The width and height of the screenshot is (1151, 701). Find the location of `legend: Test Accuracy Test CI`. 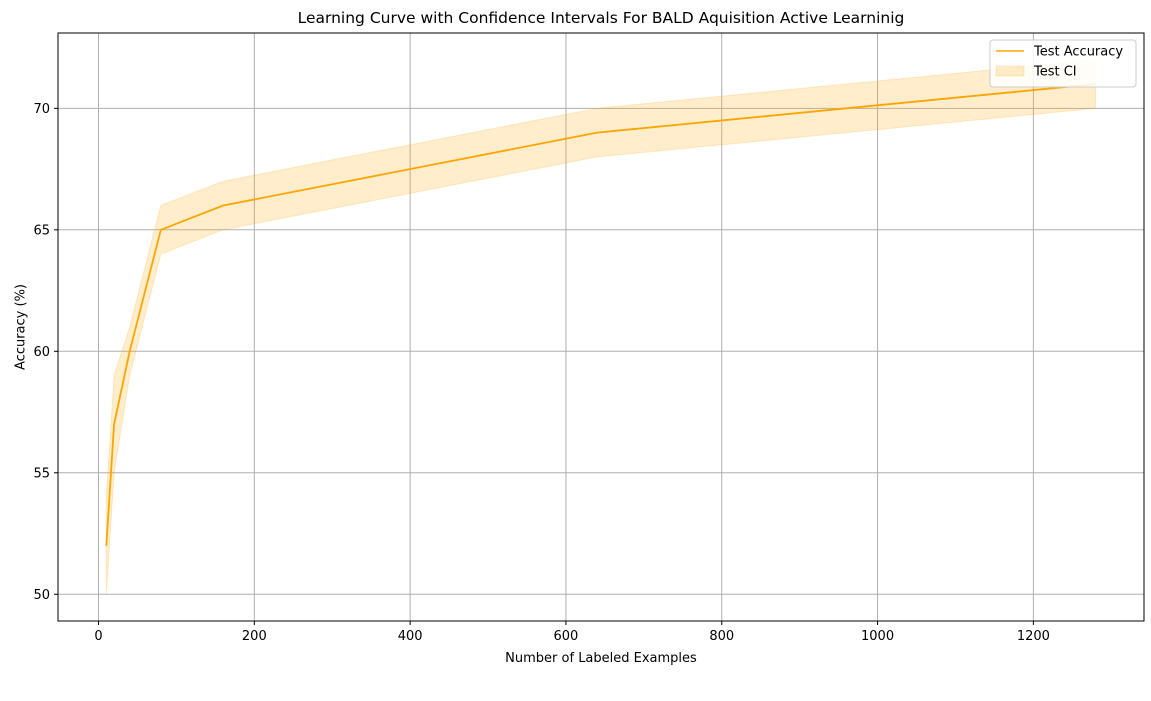

legend: Test Accuracy Test CI is located at coordinates (1063, 63).